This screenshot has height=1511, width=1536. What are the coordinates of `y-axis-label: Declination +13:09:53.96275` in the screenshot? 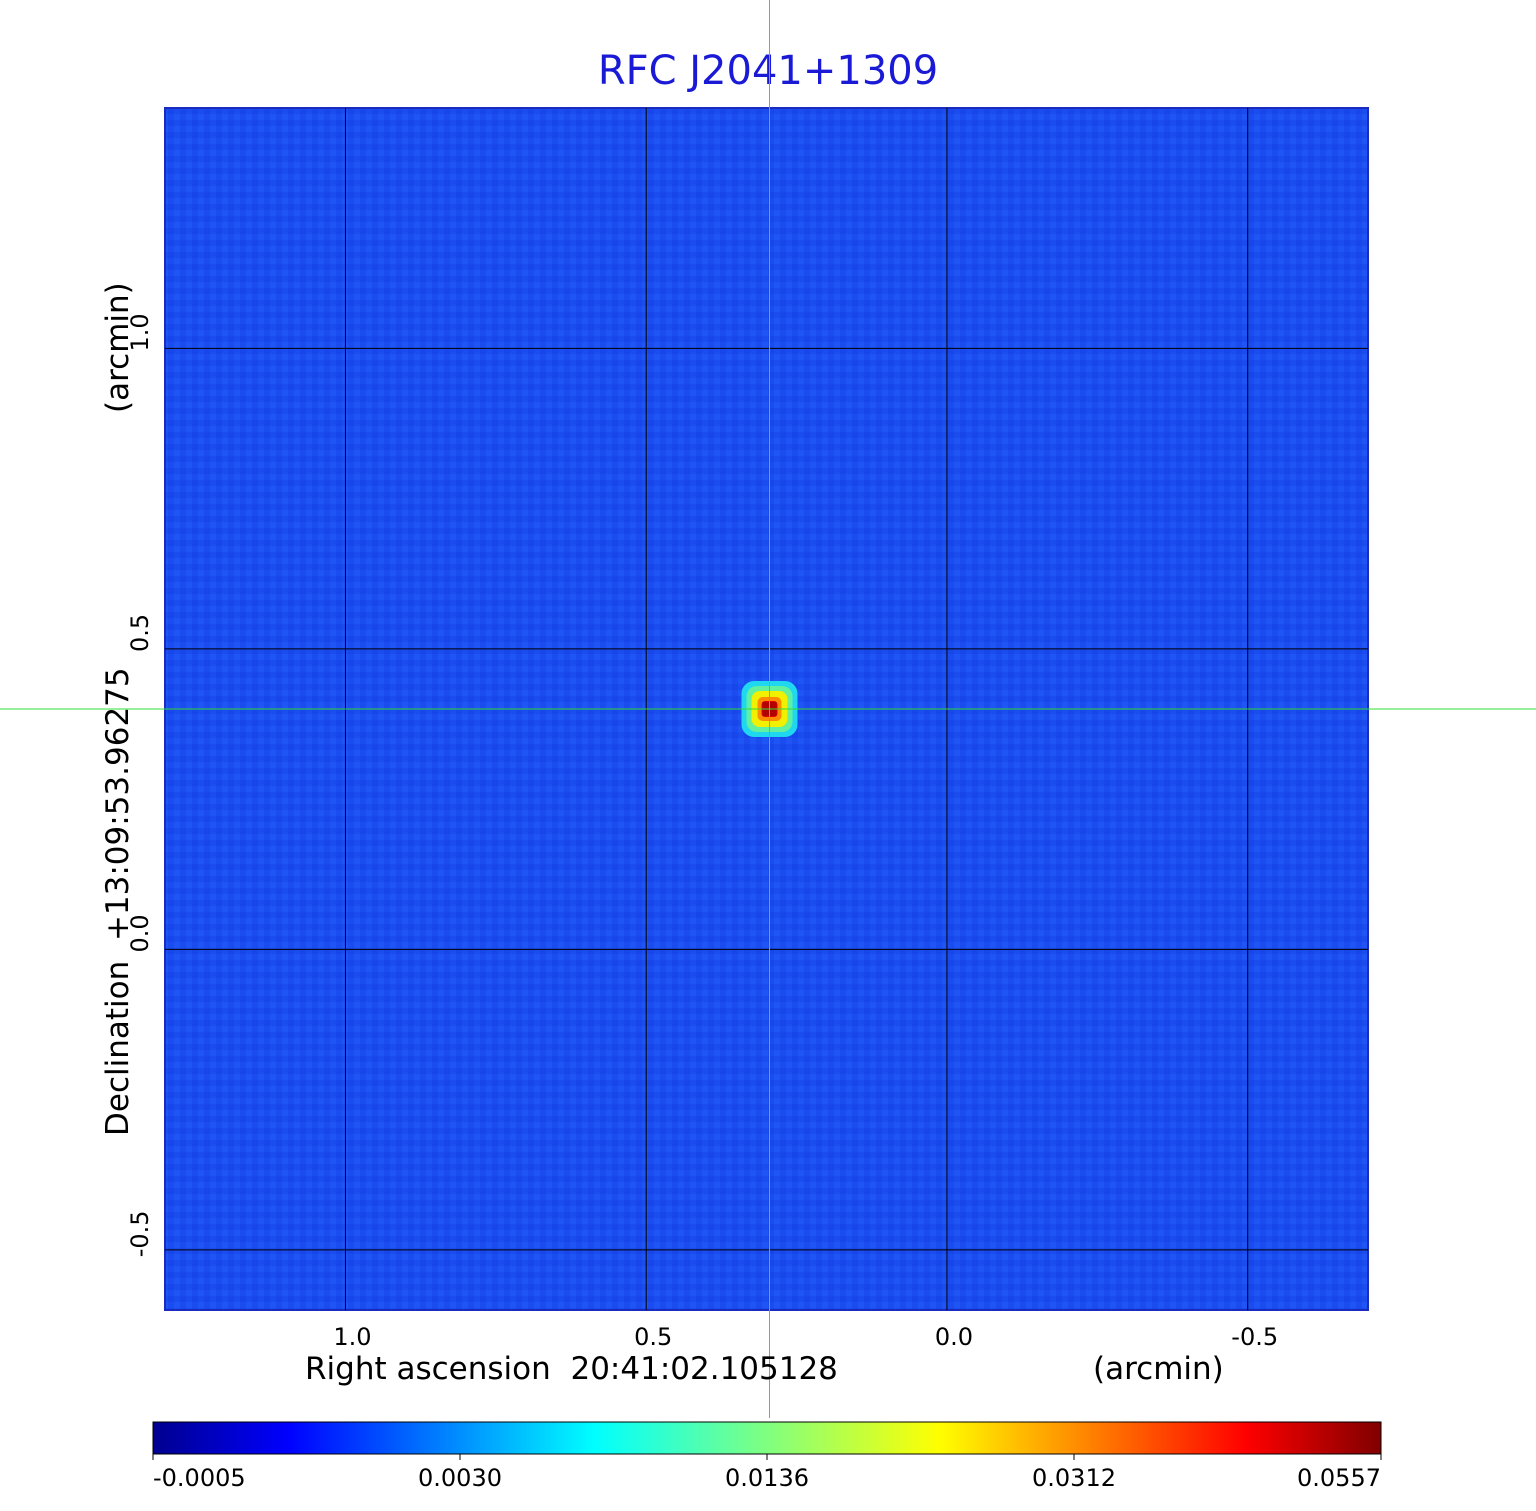 It's located at (118, 901).